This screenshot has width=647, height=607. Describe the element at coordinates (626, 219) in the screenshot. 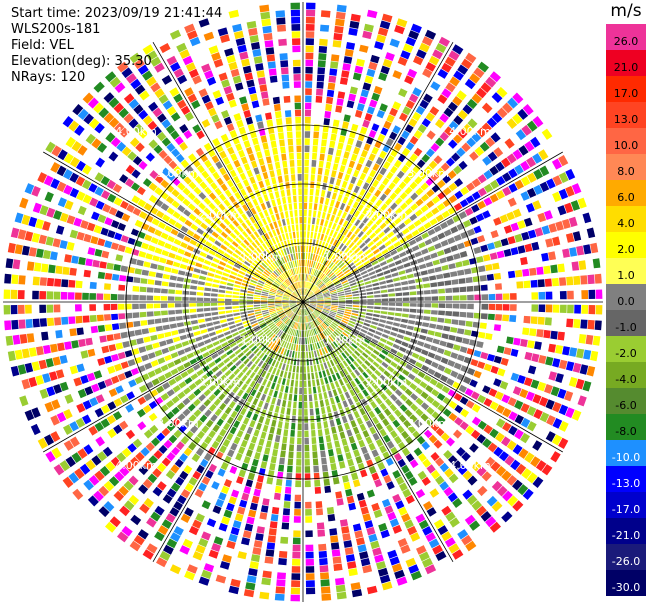

I see `colorbar-swatch` at that location.